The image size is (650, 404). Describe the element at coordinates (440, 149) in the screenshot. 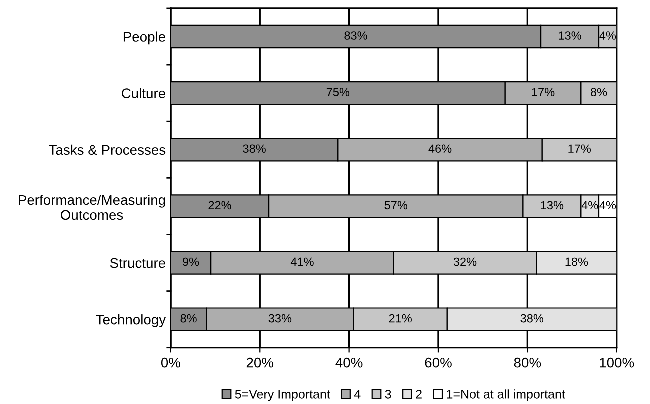

I see `data-label: 46%` at that location.